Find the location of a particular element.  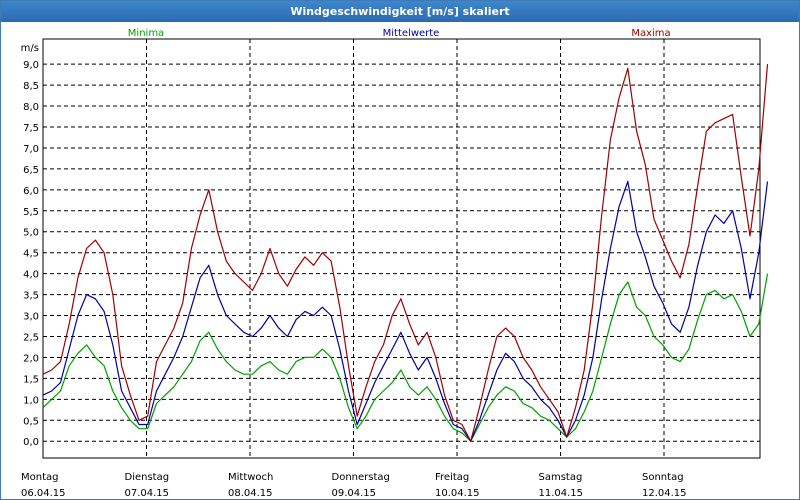

x-tick-date: 06.04.15 is located at coordinates (43, 493).